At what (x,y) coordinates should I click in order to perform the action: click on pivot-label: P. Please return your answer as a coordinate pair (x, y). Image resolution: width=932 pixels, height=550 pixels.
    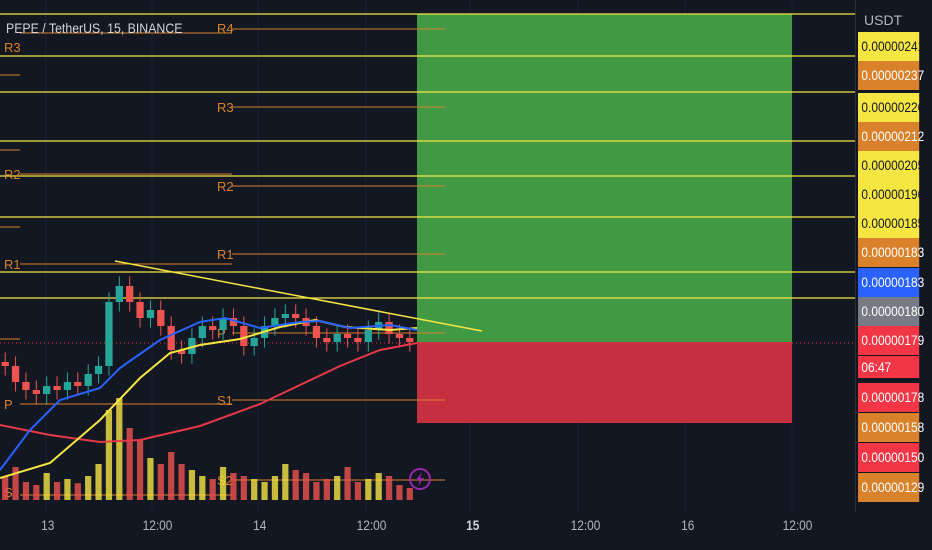
    Looking at the image, I should click on (8, 404).